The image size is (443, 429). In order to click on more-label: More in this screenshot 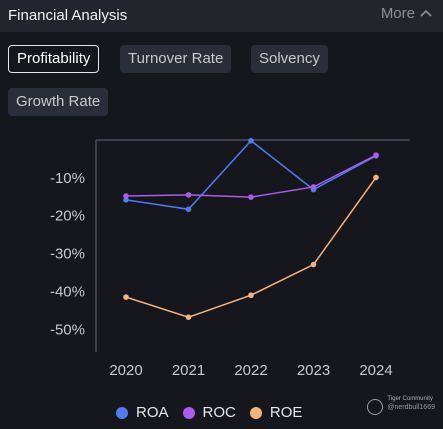, I will do `click(397, 13)`.